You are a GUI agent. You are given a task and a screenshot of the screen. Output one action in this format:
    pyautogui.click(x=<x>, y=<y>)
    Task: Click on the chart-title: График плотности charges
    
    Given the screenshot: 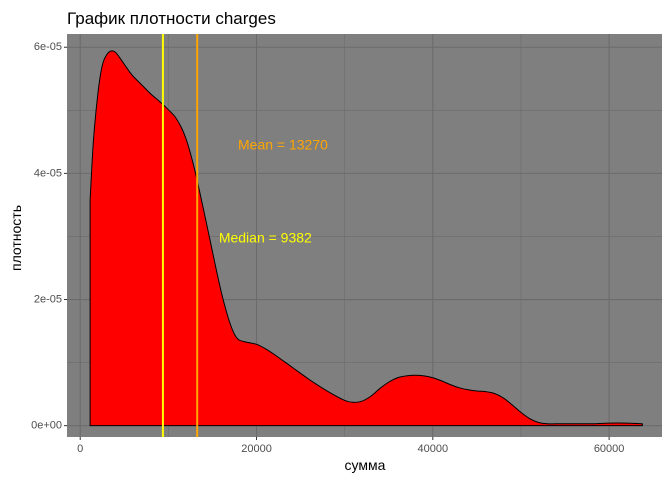 What is the action you would take?
    pyautogui.click(x=171, y=18)
    